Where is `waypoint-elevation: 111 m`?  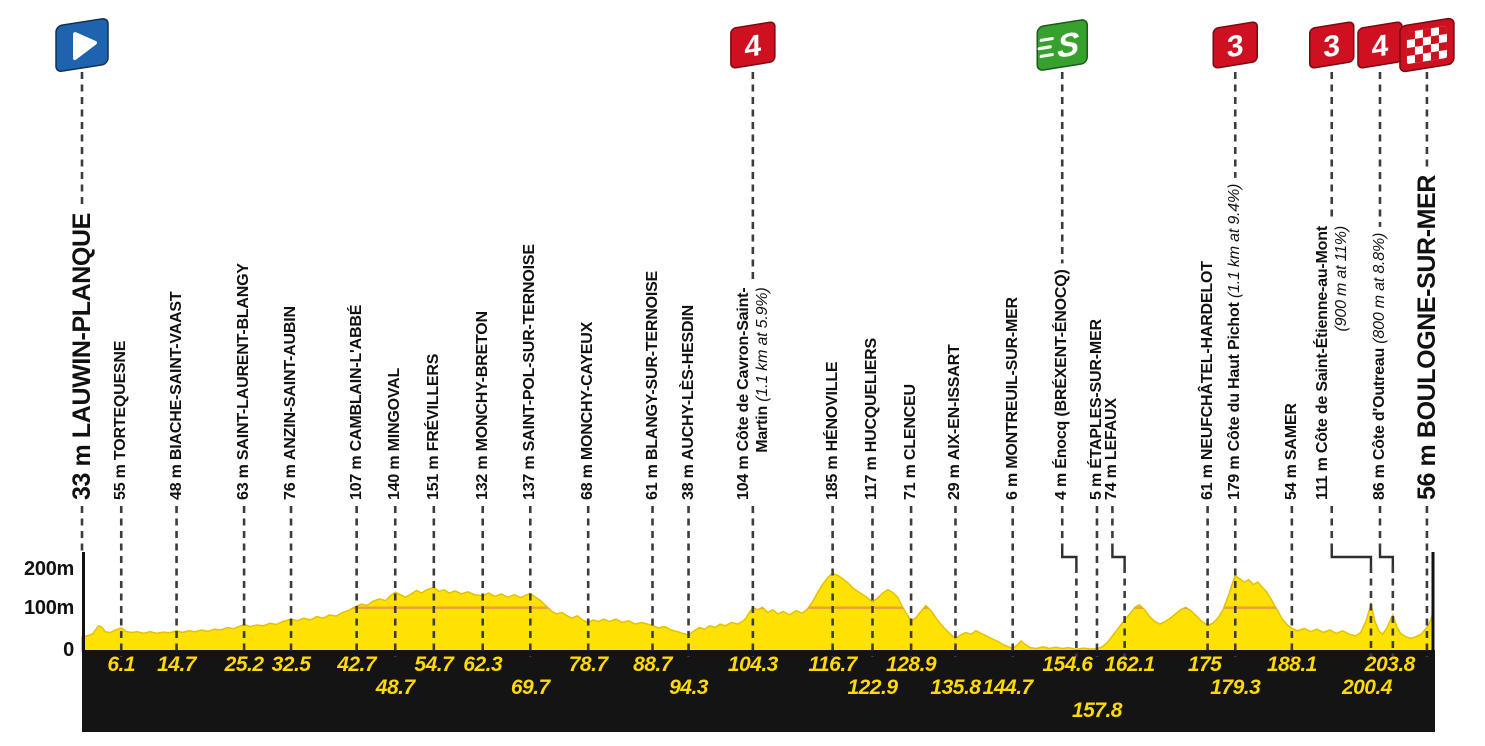 waypoint-elevation: 111 m is located at coordinates (1322, 476).